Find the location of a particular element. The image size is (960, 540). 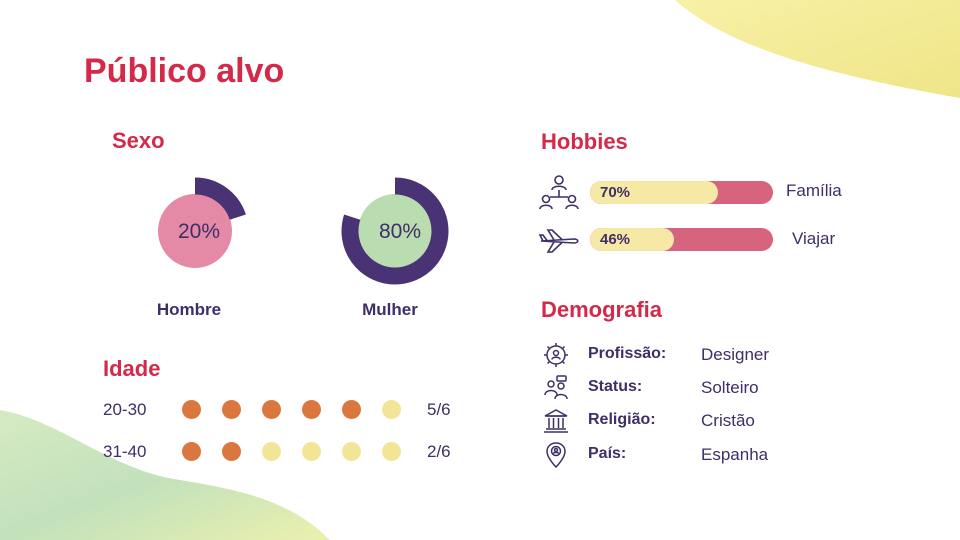

gear-person-icon is located at coordinates (556, 355).